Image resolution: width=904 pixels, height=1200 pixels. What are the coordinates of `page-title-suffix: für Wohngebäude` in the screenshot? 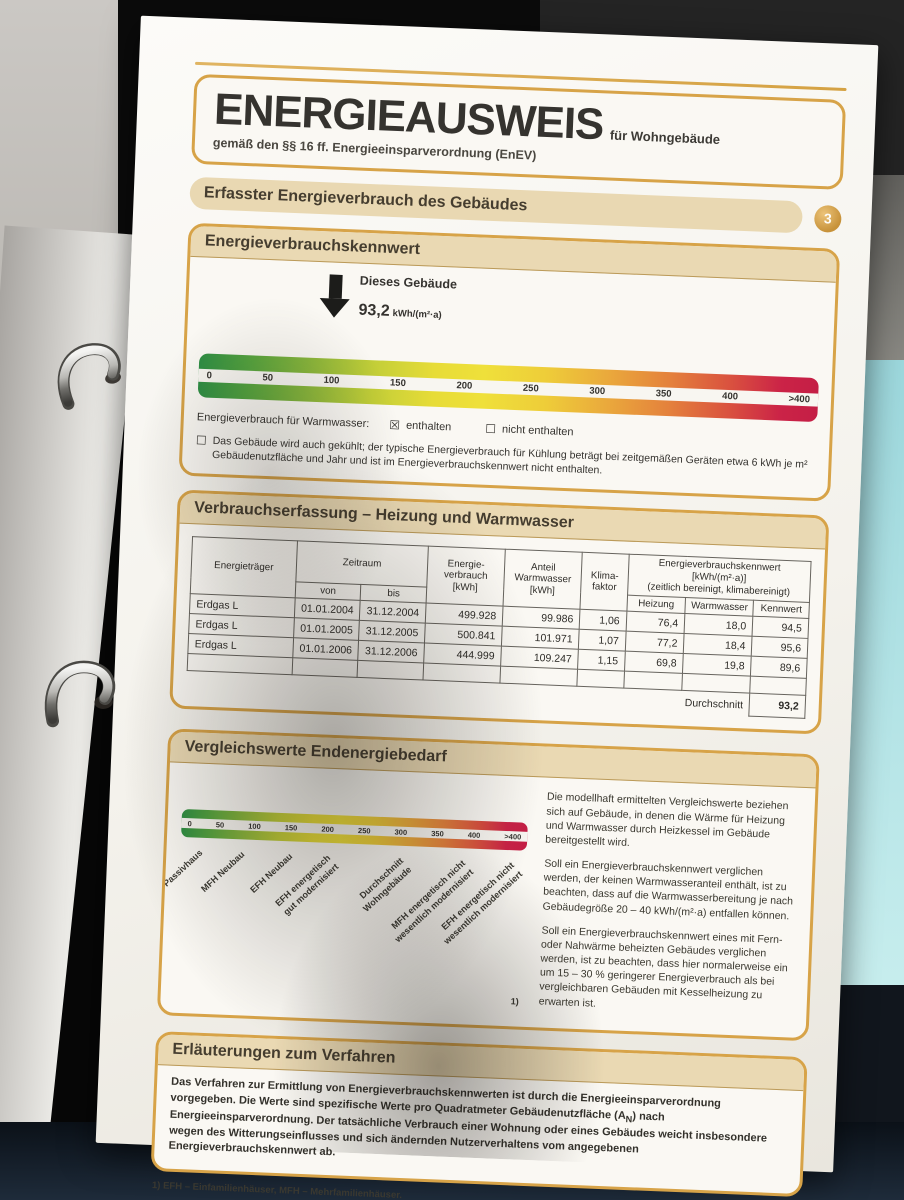 It's located at (665, 137).